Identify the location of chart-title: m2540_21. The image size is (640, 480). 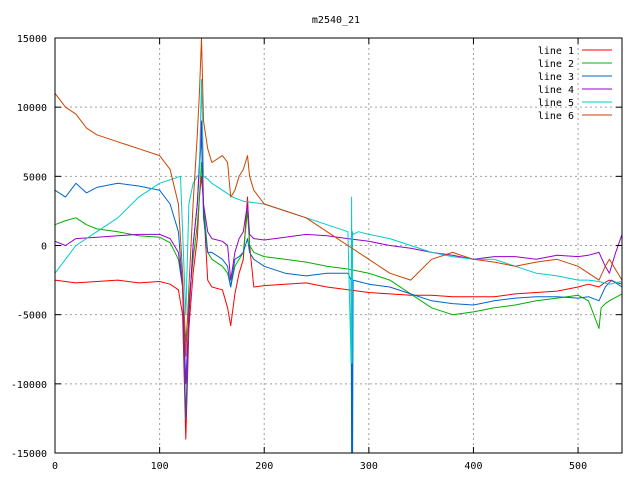
(336, 20).